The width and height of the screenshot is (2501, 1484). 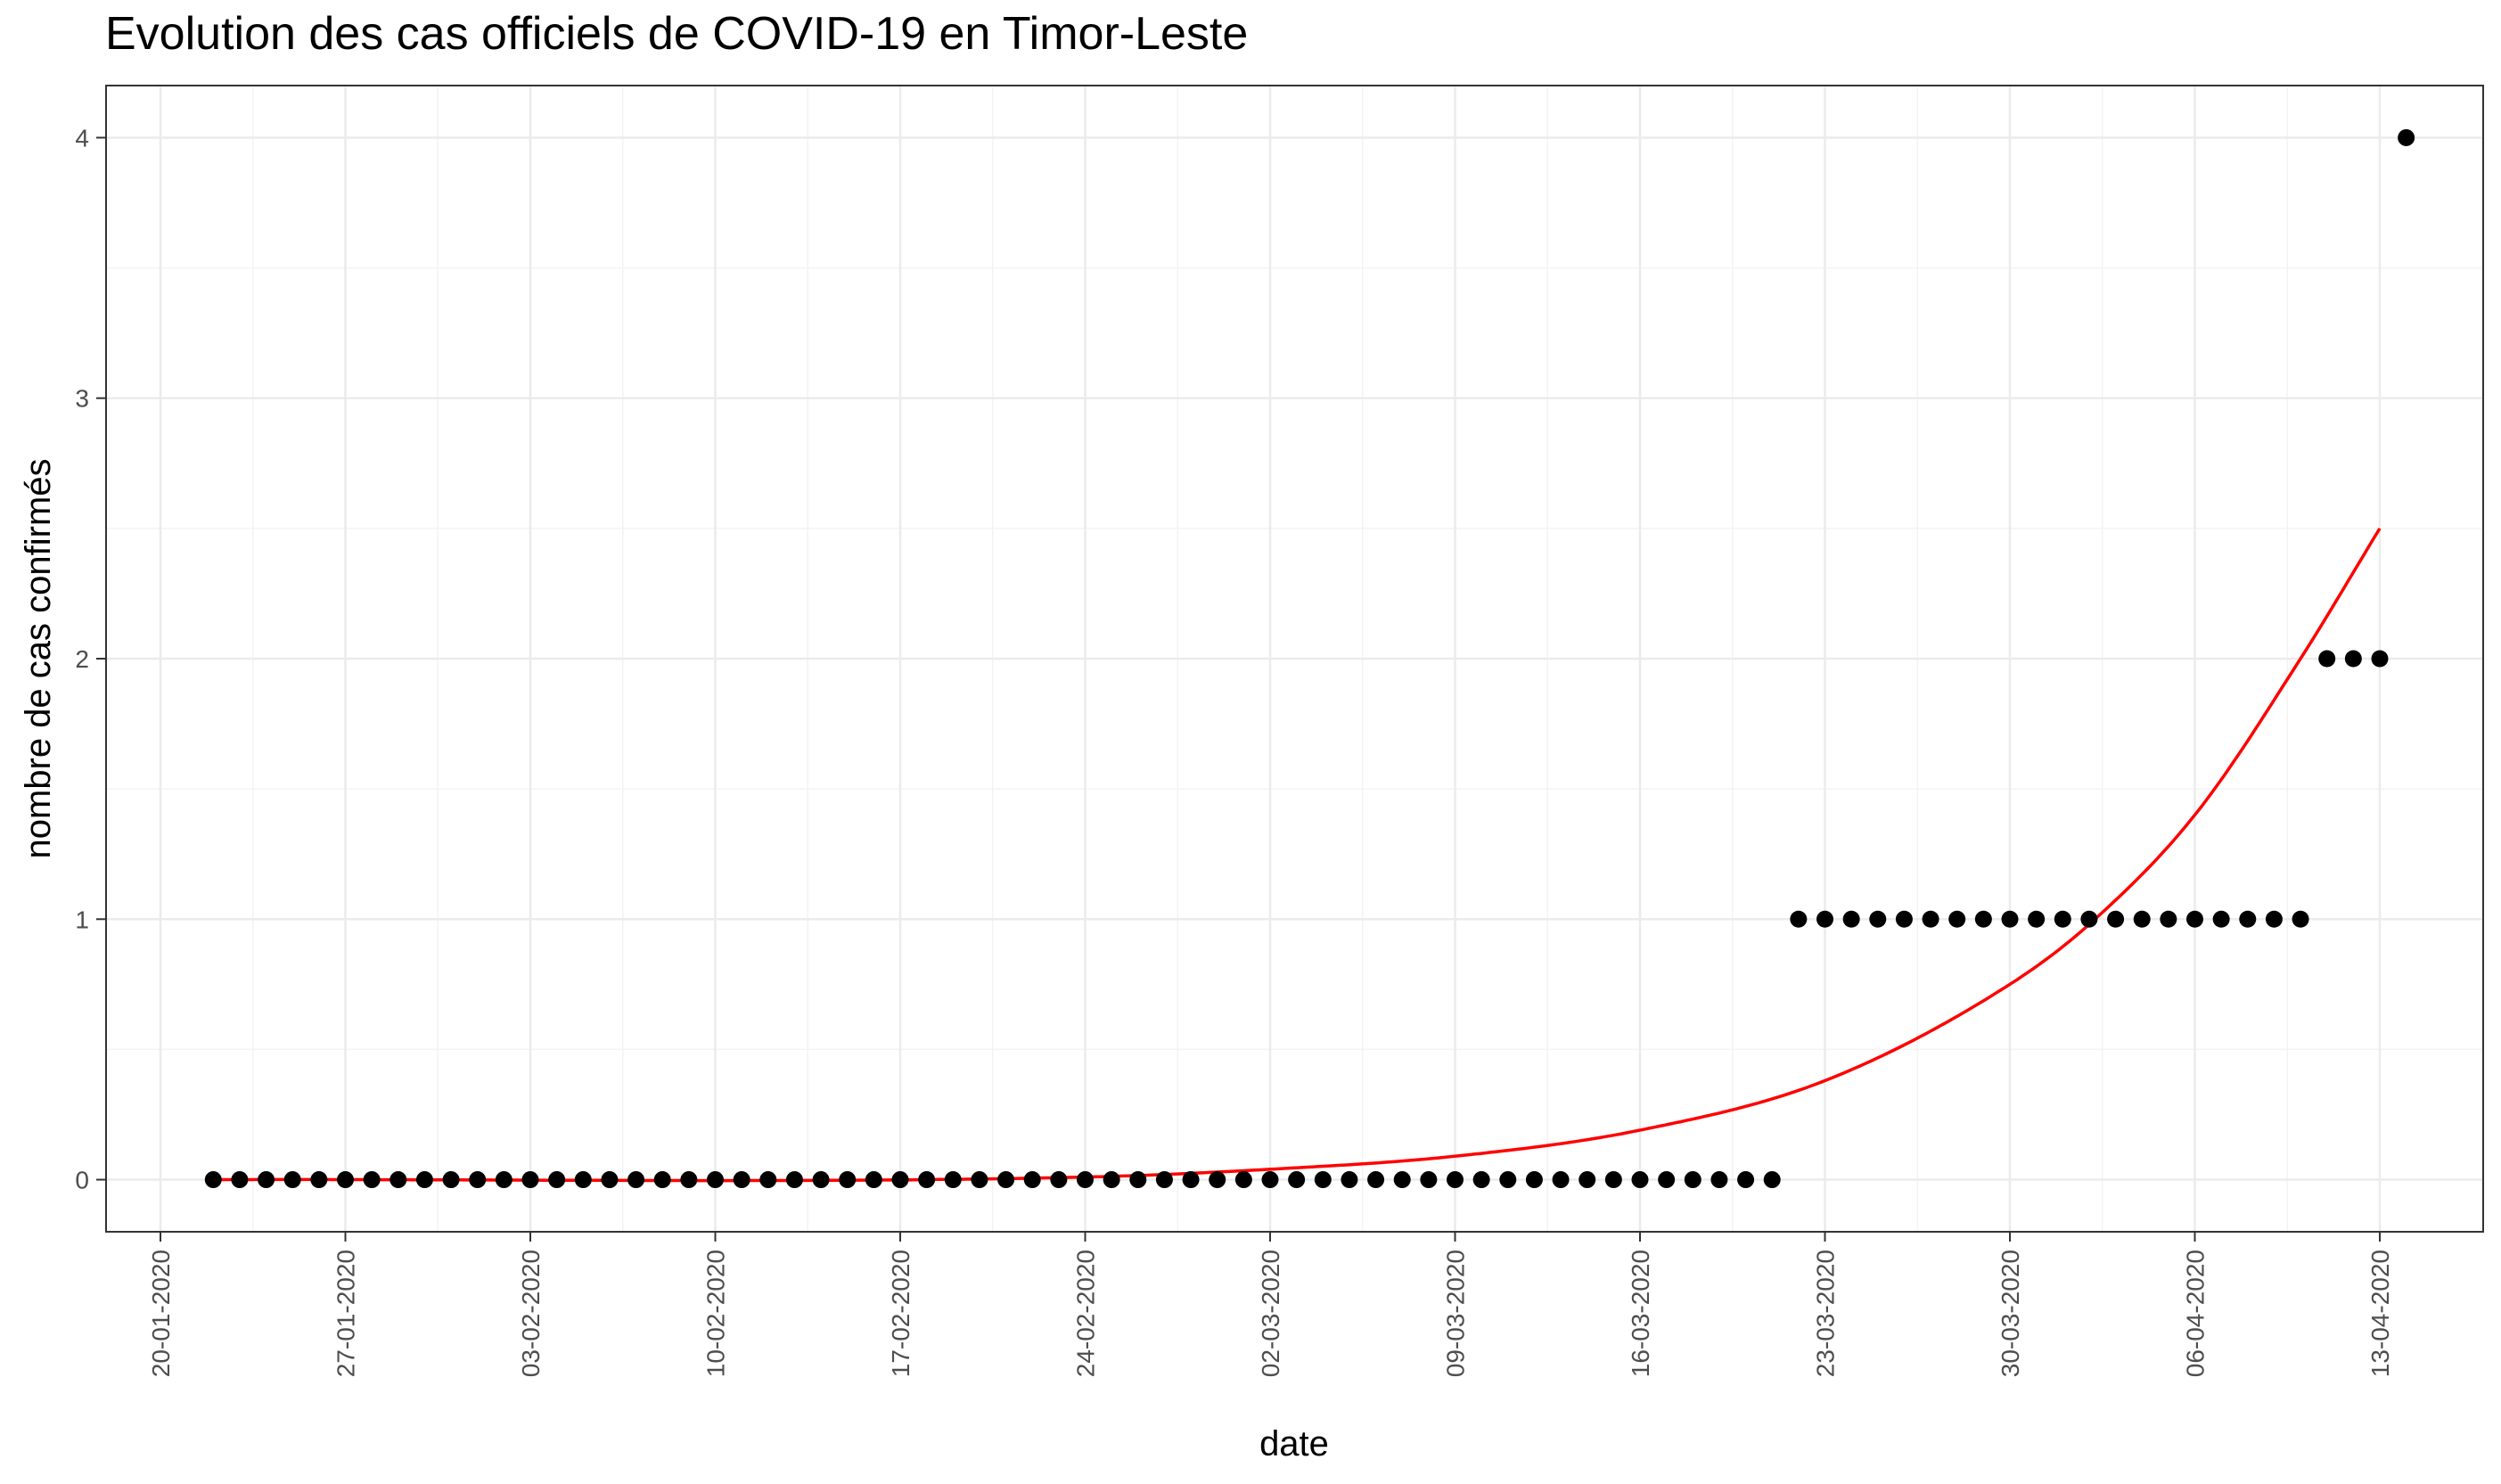 I want to click on y-axis-title: nombre de cas confirmés, so click(x=39, y=658).